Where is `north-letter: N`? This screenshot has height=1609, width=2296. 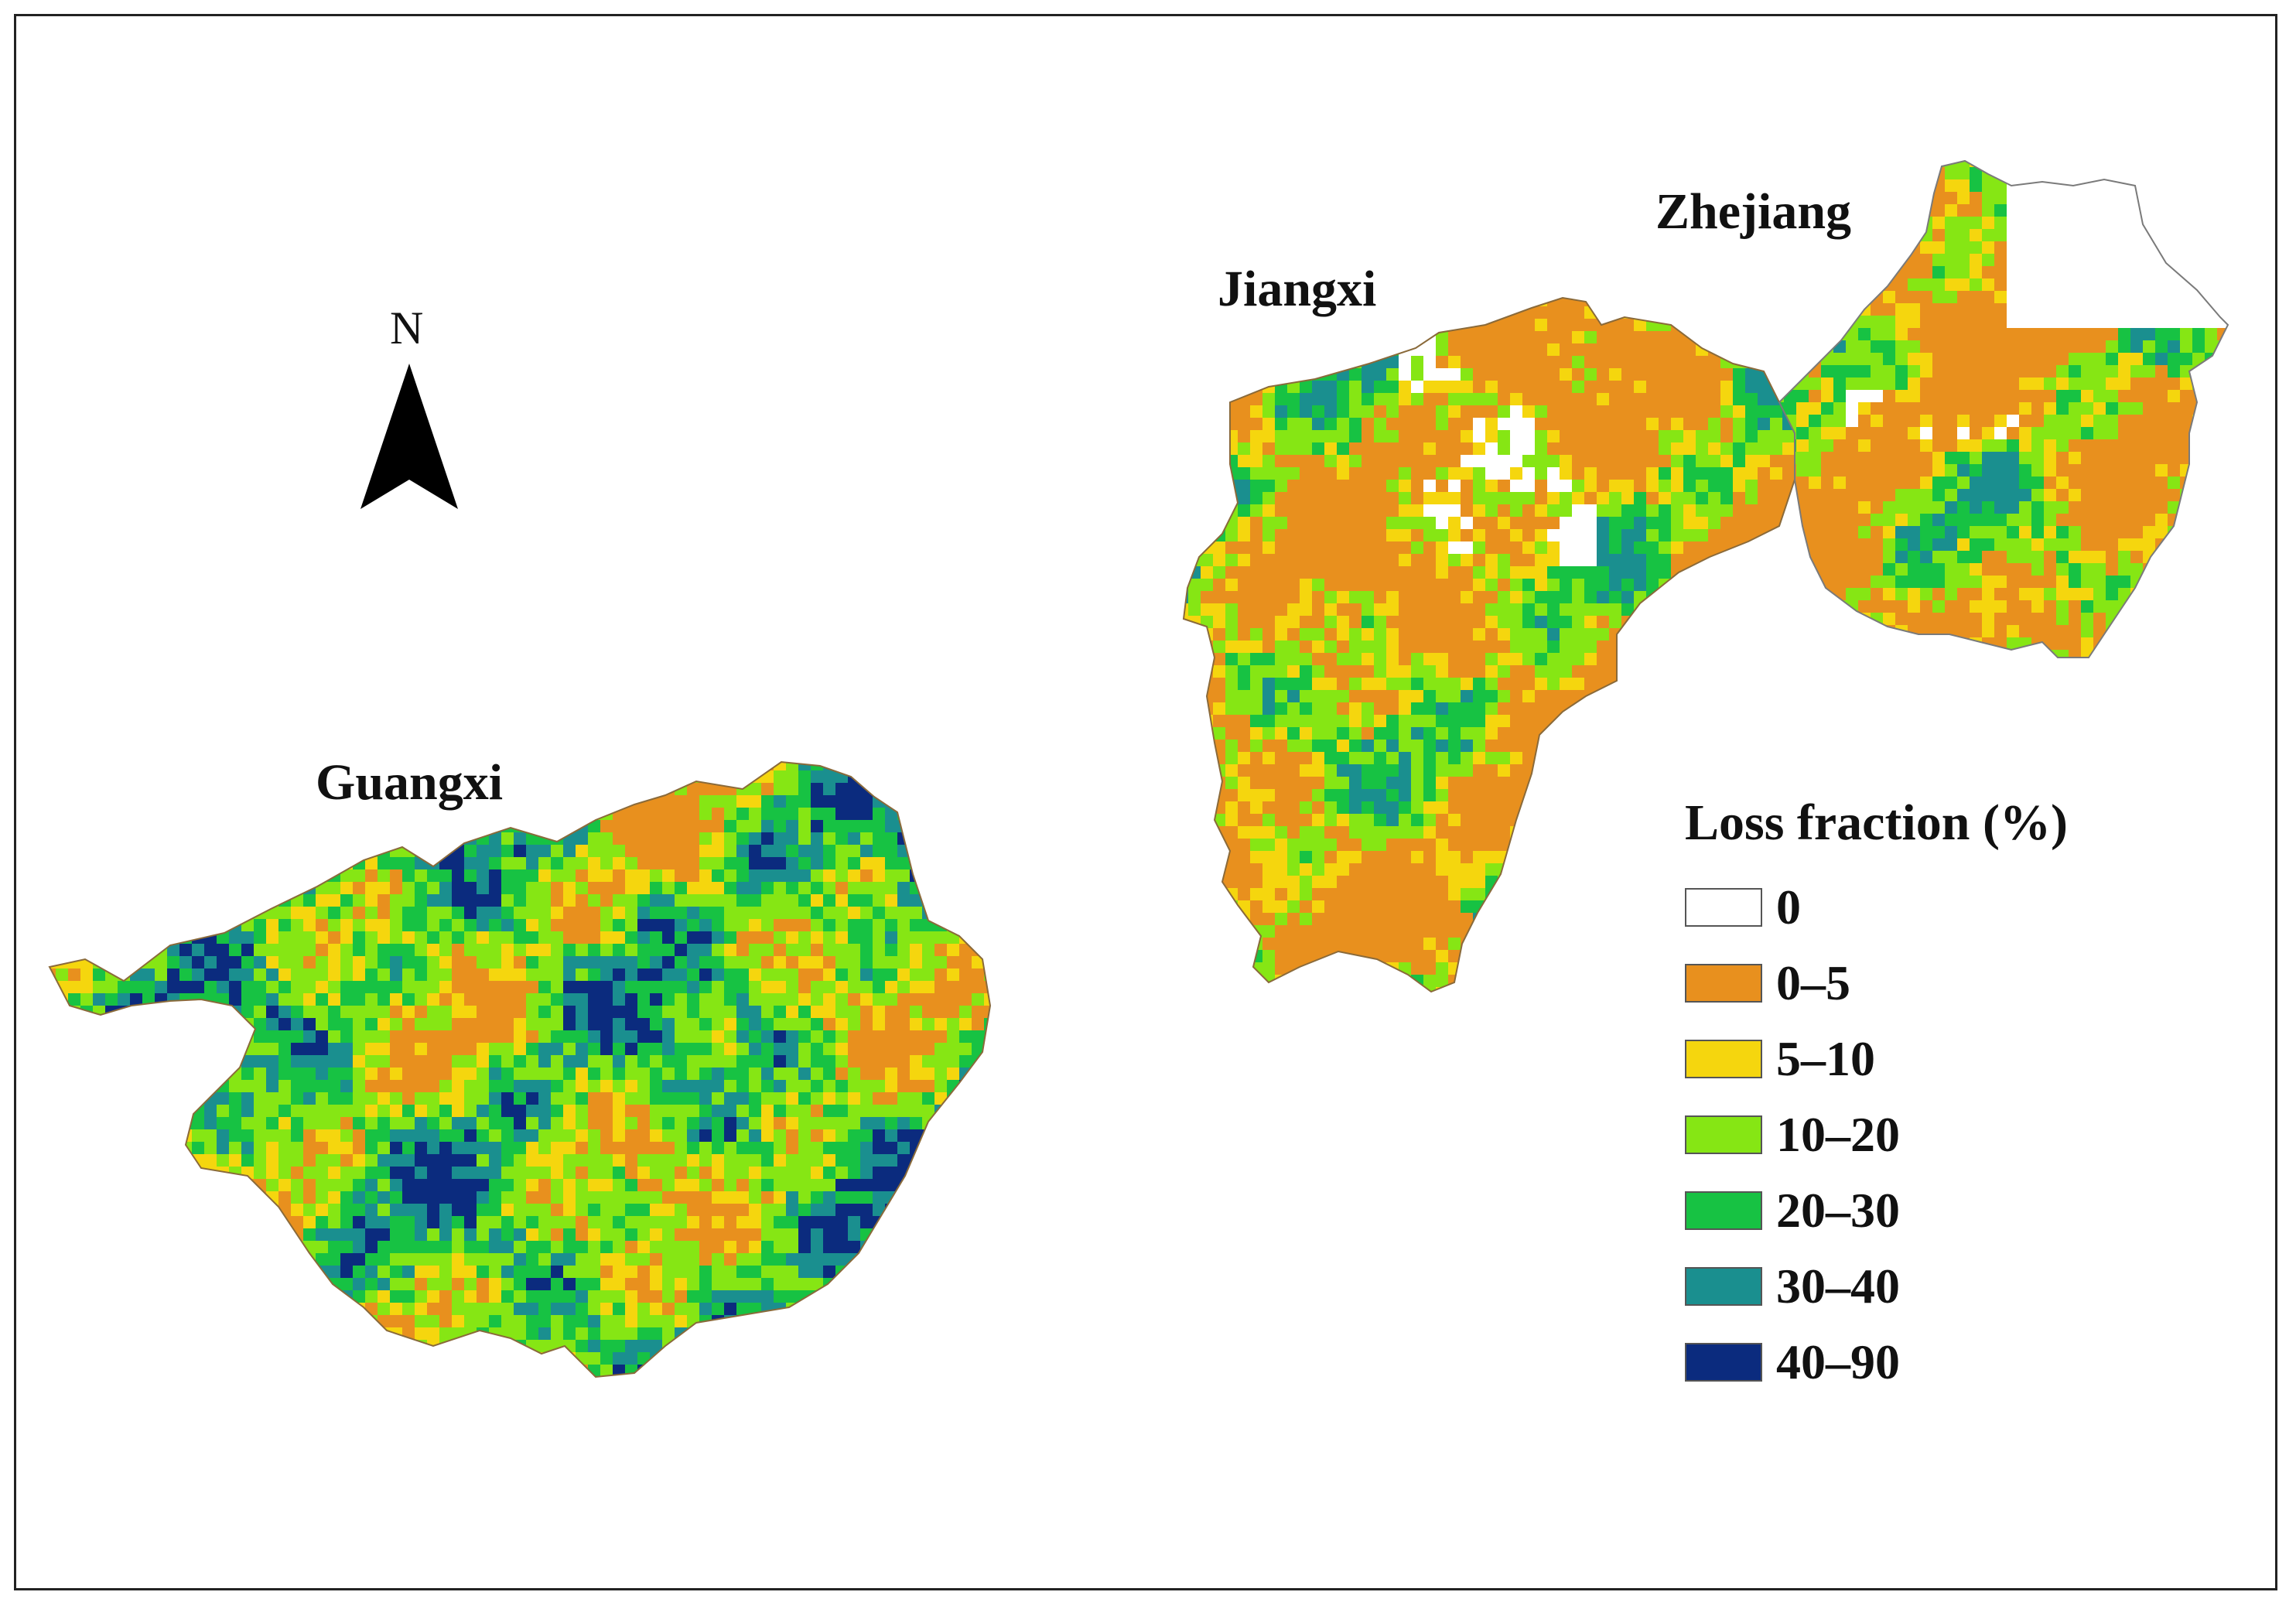
north-letter: N is located at coordinates (407, 328).